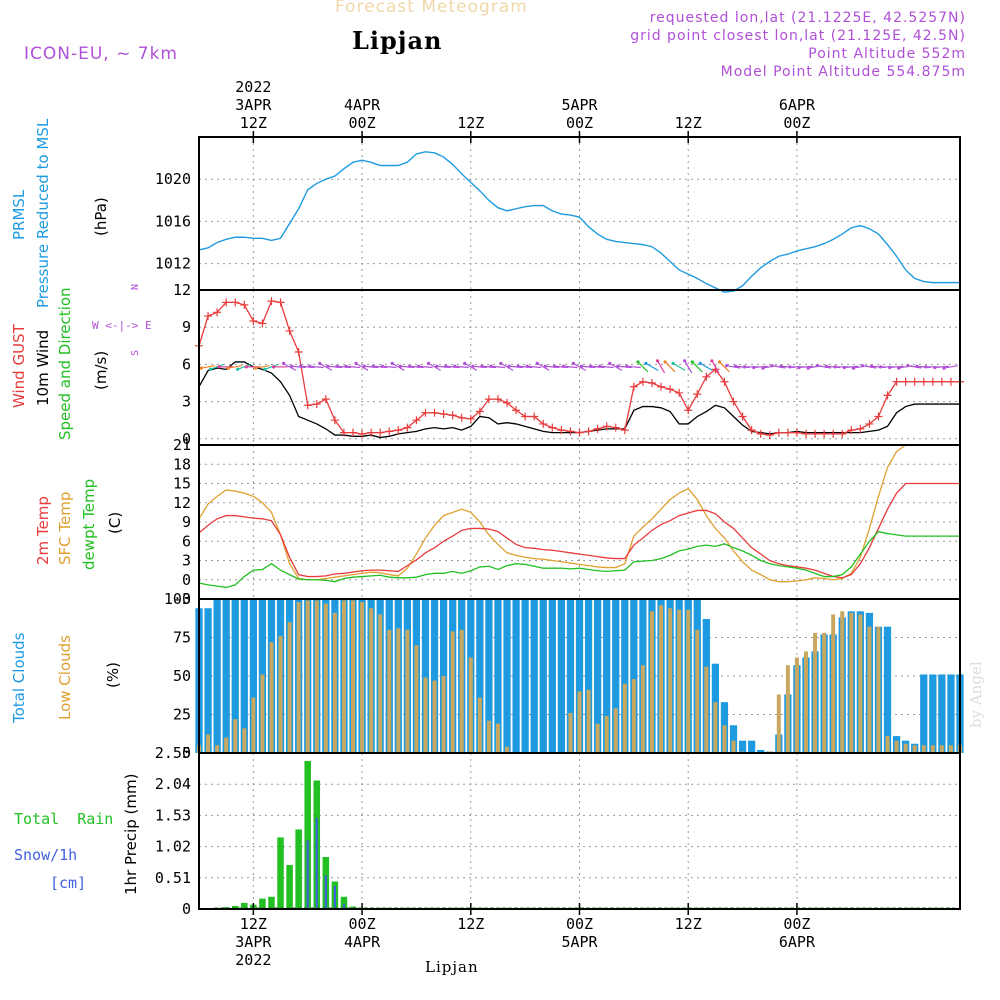 The height and width of the screenshot is (1000, 1000). I want to click on top-time-label: 12Z, so click(470, 123).